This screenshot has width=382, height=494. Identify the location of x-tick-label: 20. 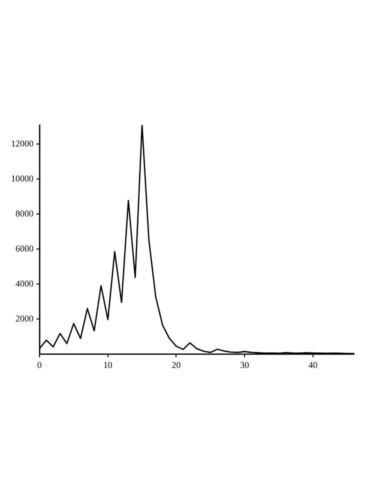
(177, 365).